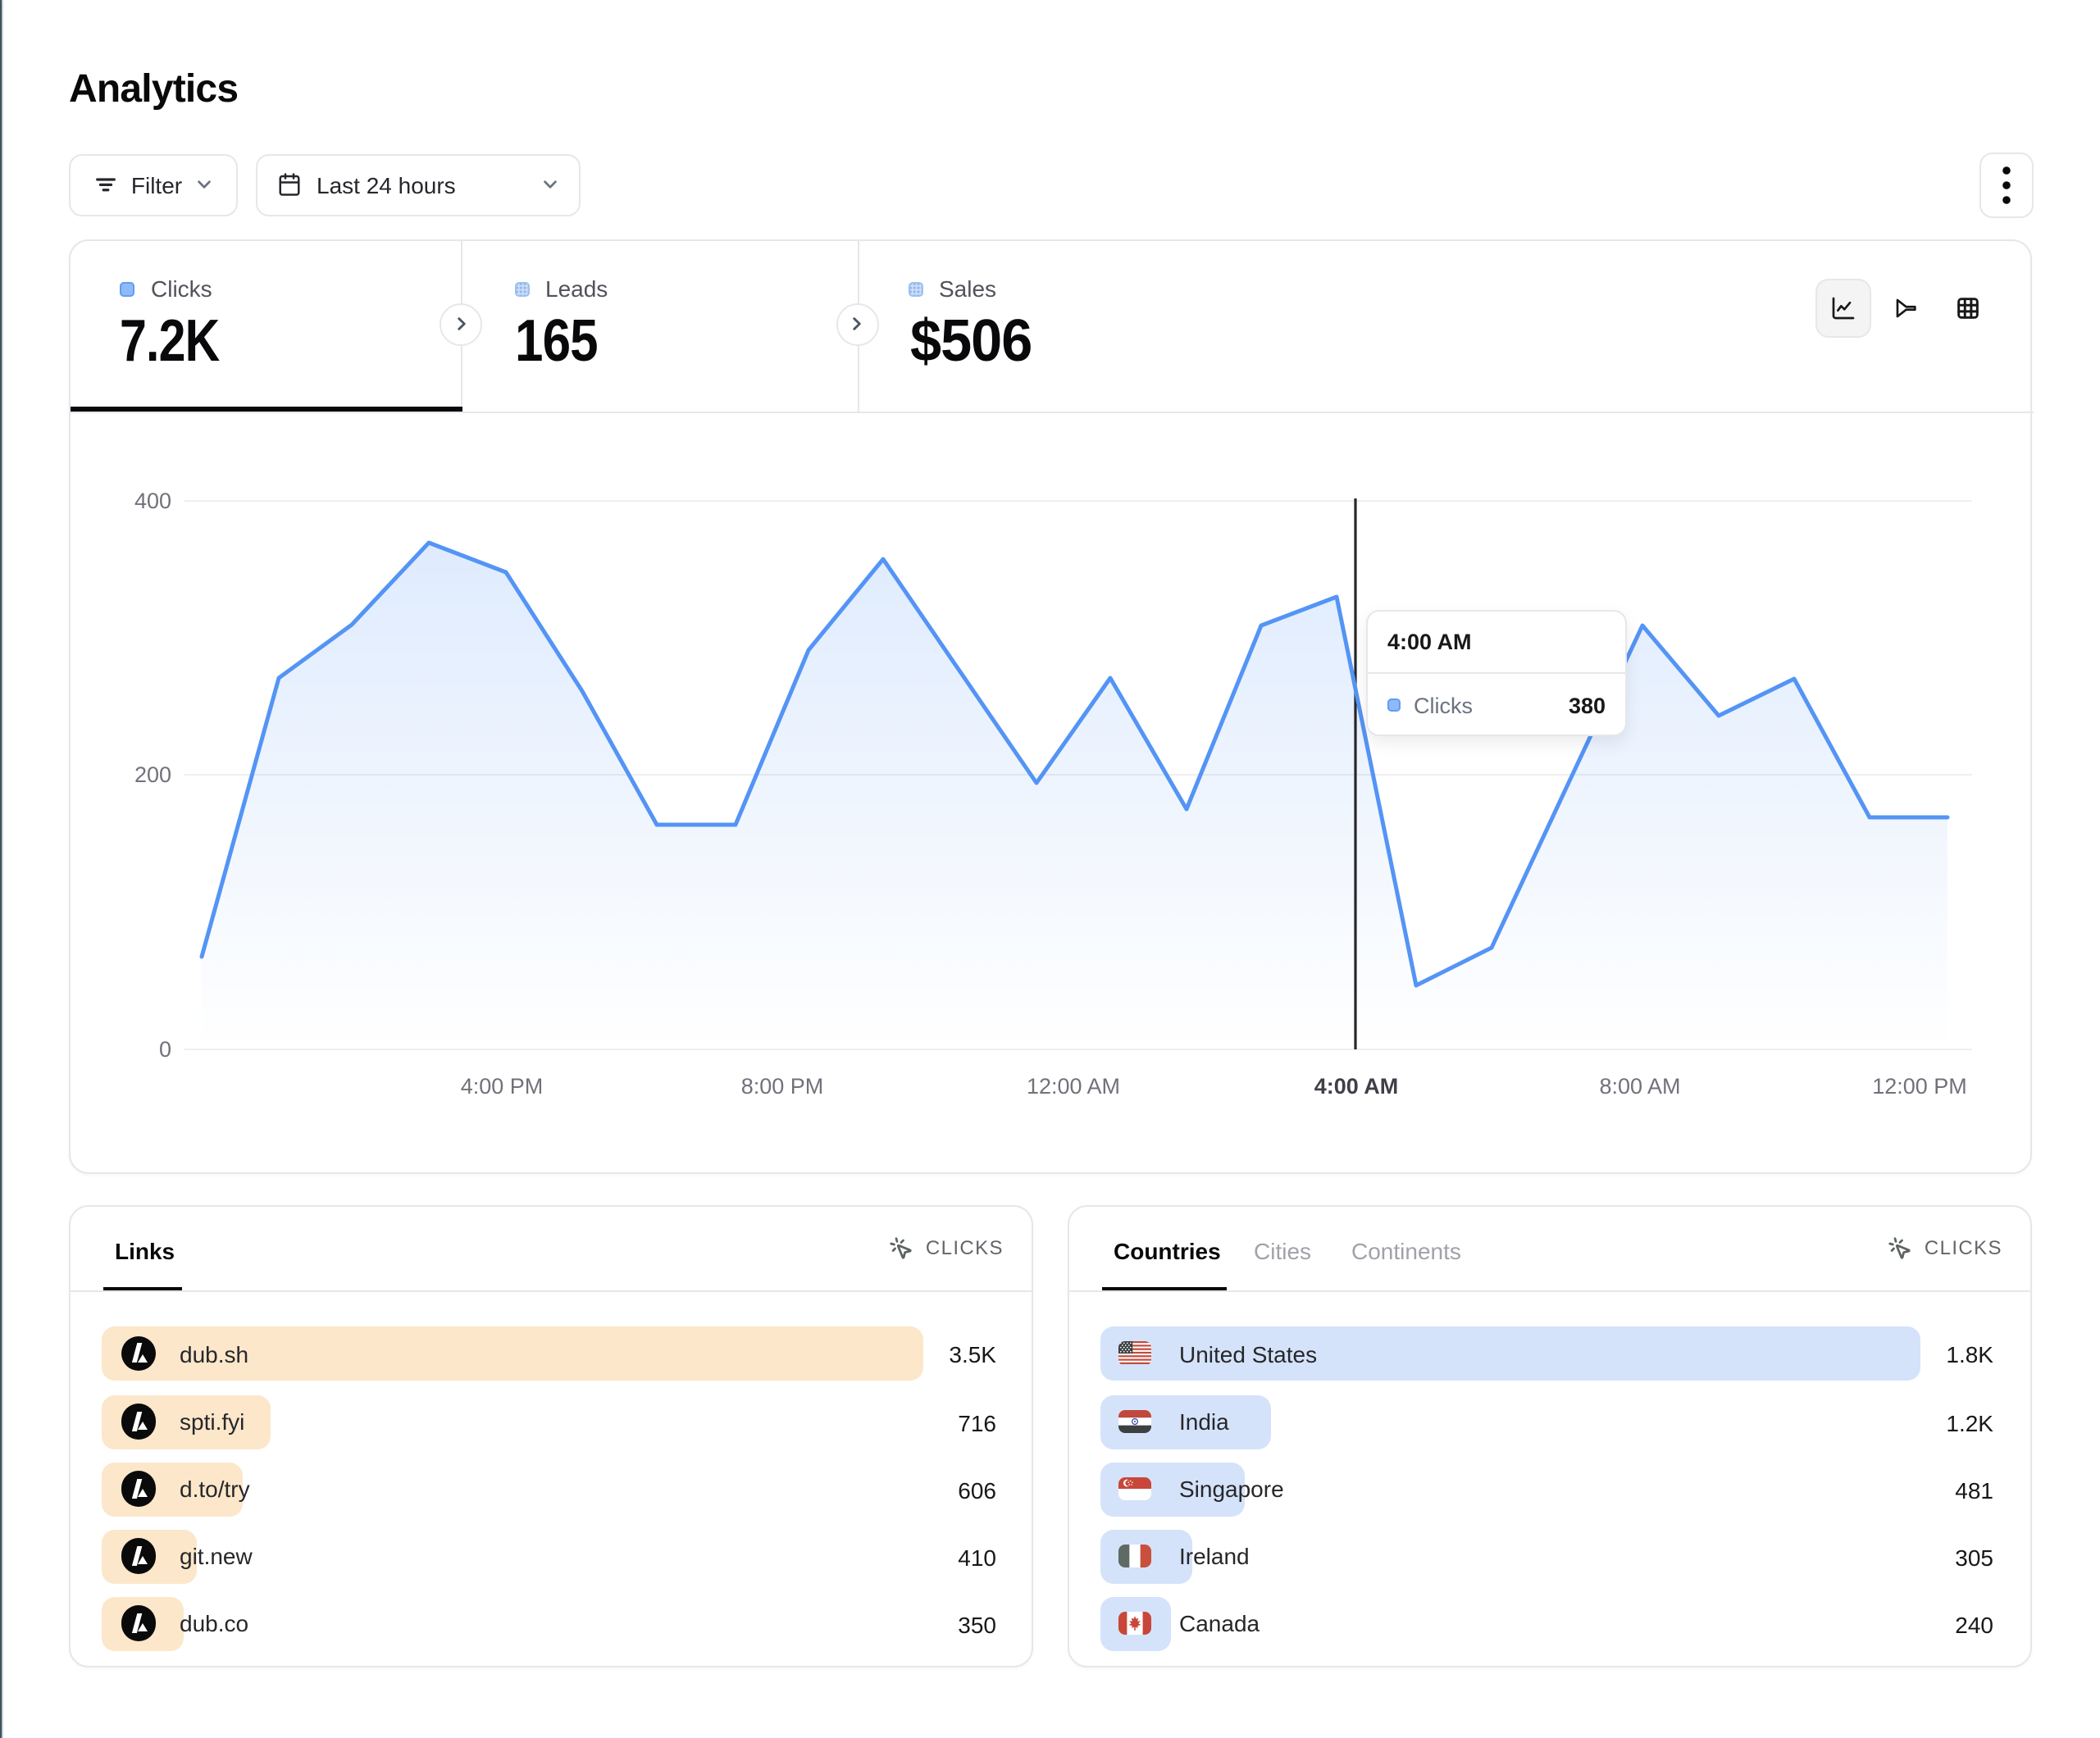 The width and height of the screenshot is (2100, 1738). I want to click on svg-text: 4:00 AM, so click(1356, 1085).